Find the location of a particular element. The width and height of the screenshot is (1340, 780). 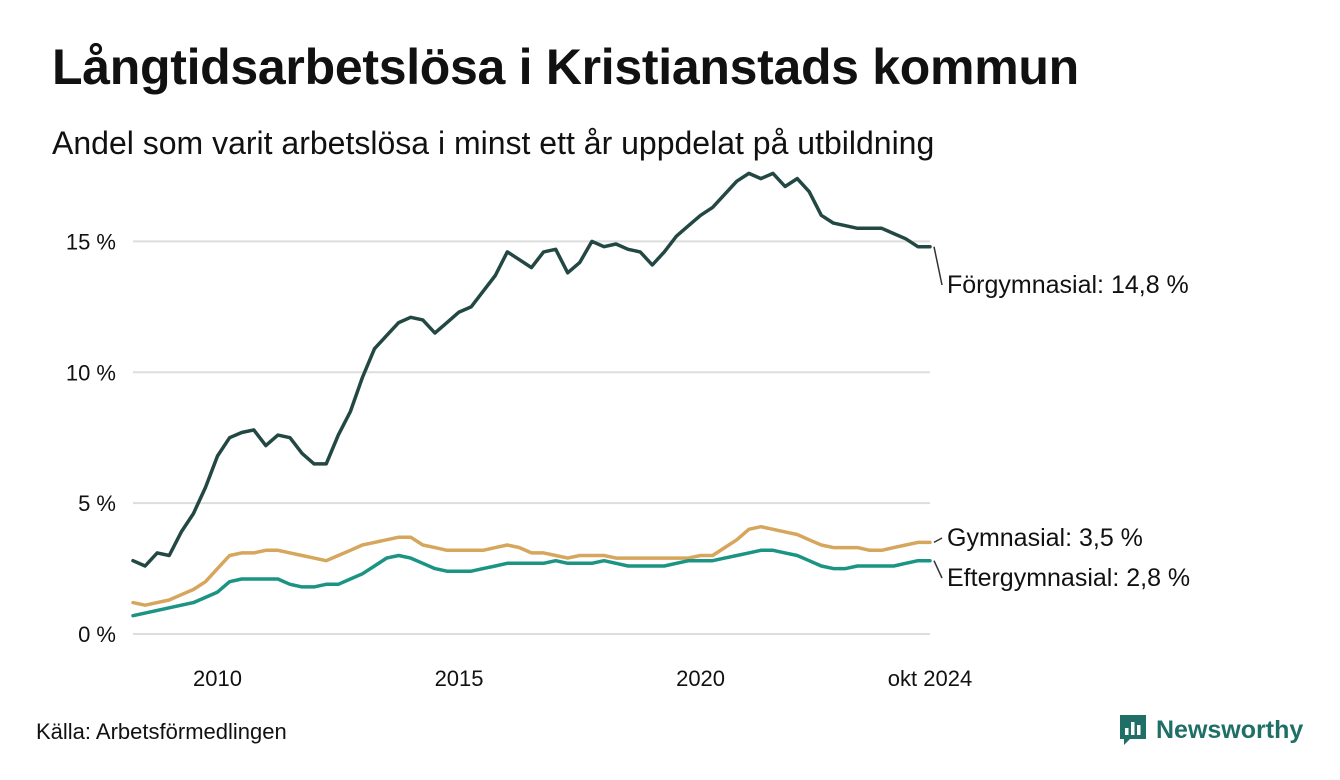

y-axis-ticks: 0 % 5 % 10 % 15 % is located at coordinates (91, 438).